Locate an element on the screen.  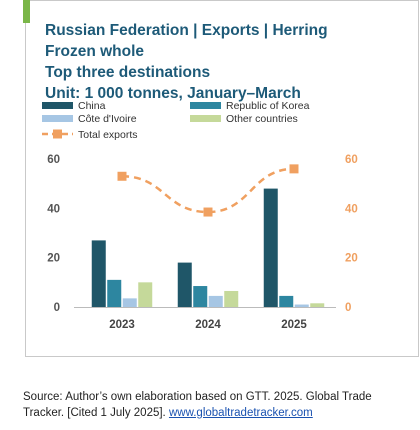
legend-label-other-countries: Other countries is located at coordinates (262, 119).